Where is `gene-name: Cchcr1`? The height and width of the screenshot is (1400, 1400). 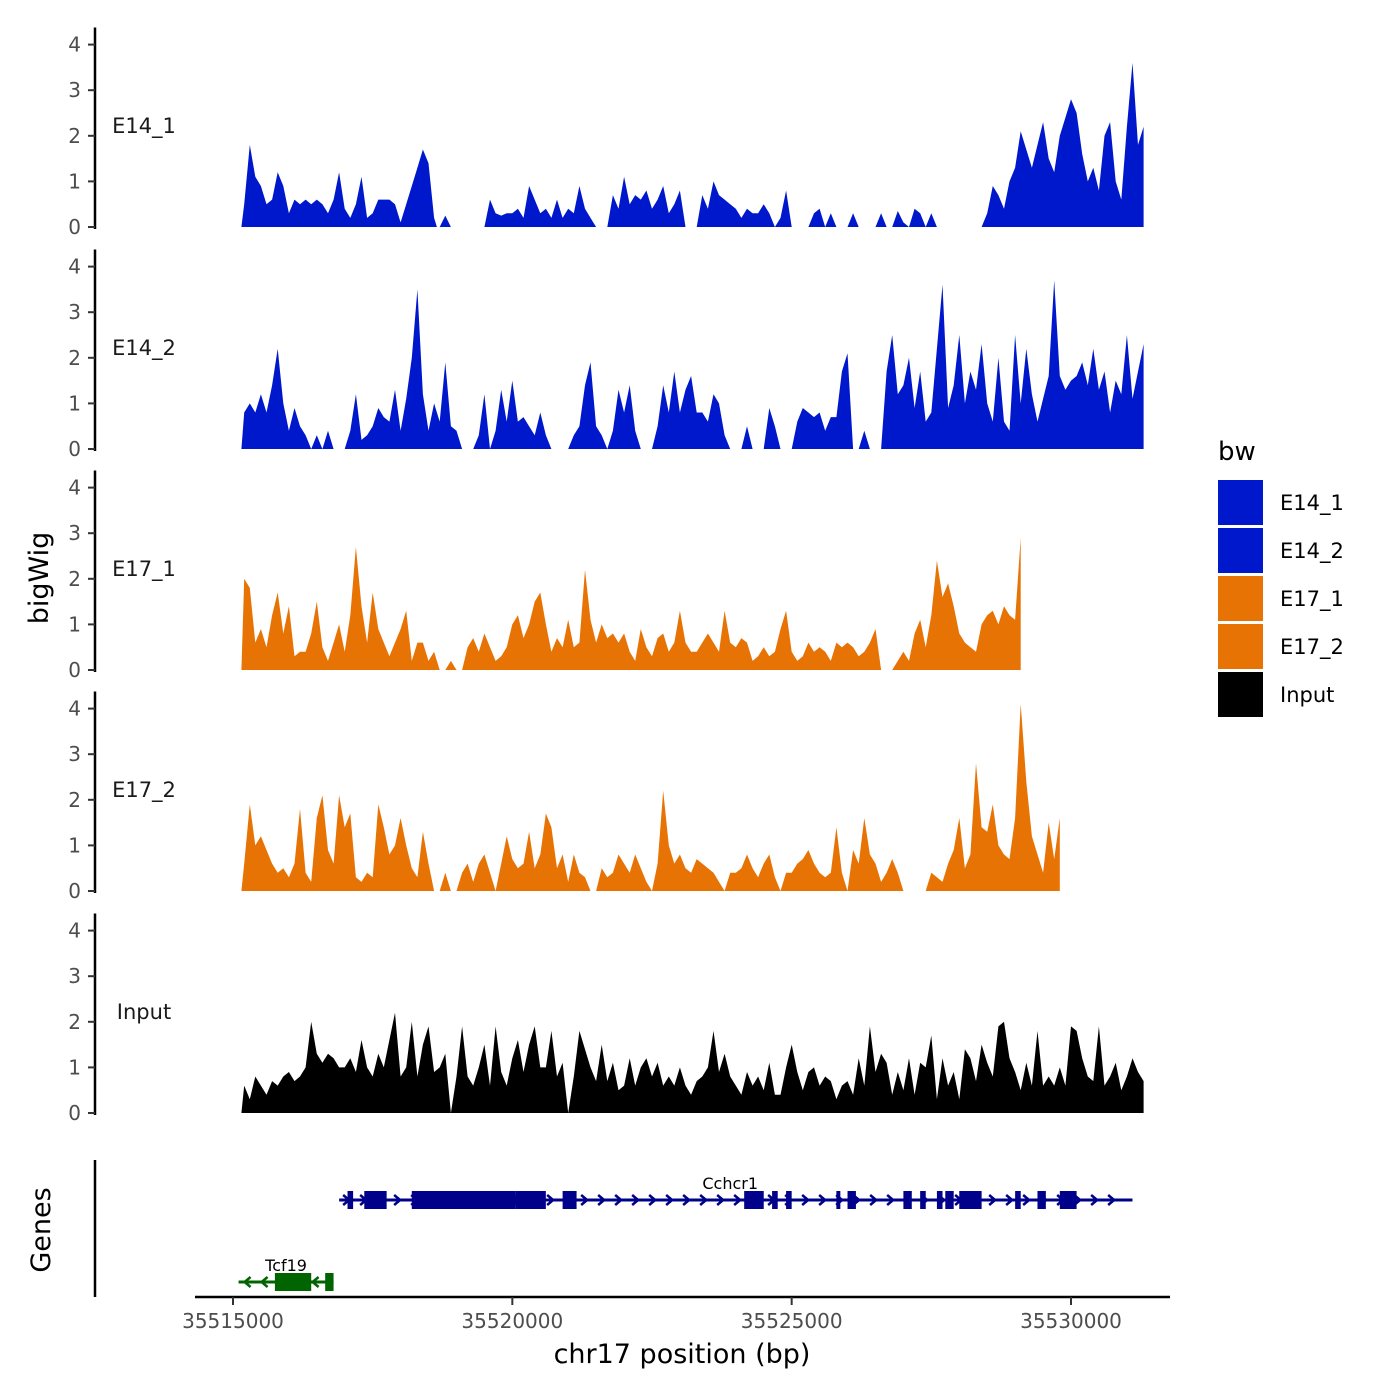
gene-name: Cchcr1 is located at coordinates (730, 1183).